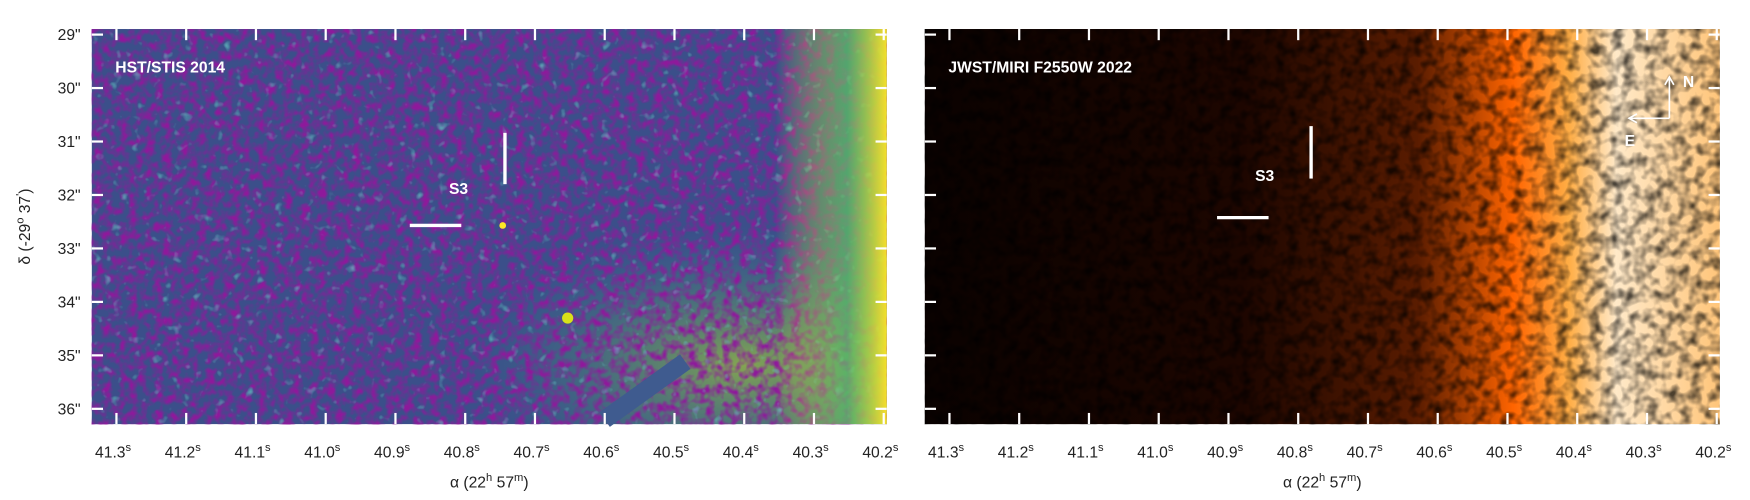  What do you see at coordinates (250, 453) in the screenshot?
I see `tick-part: 41.1` at bounding box center [250, 453].